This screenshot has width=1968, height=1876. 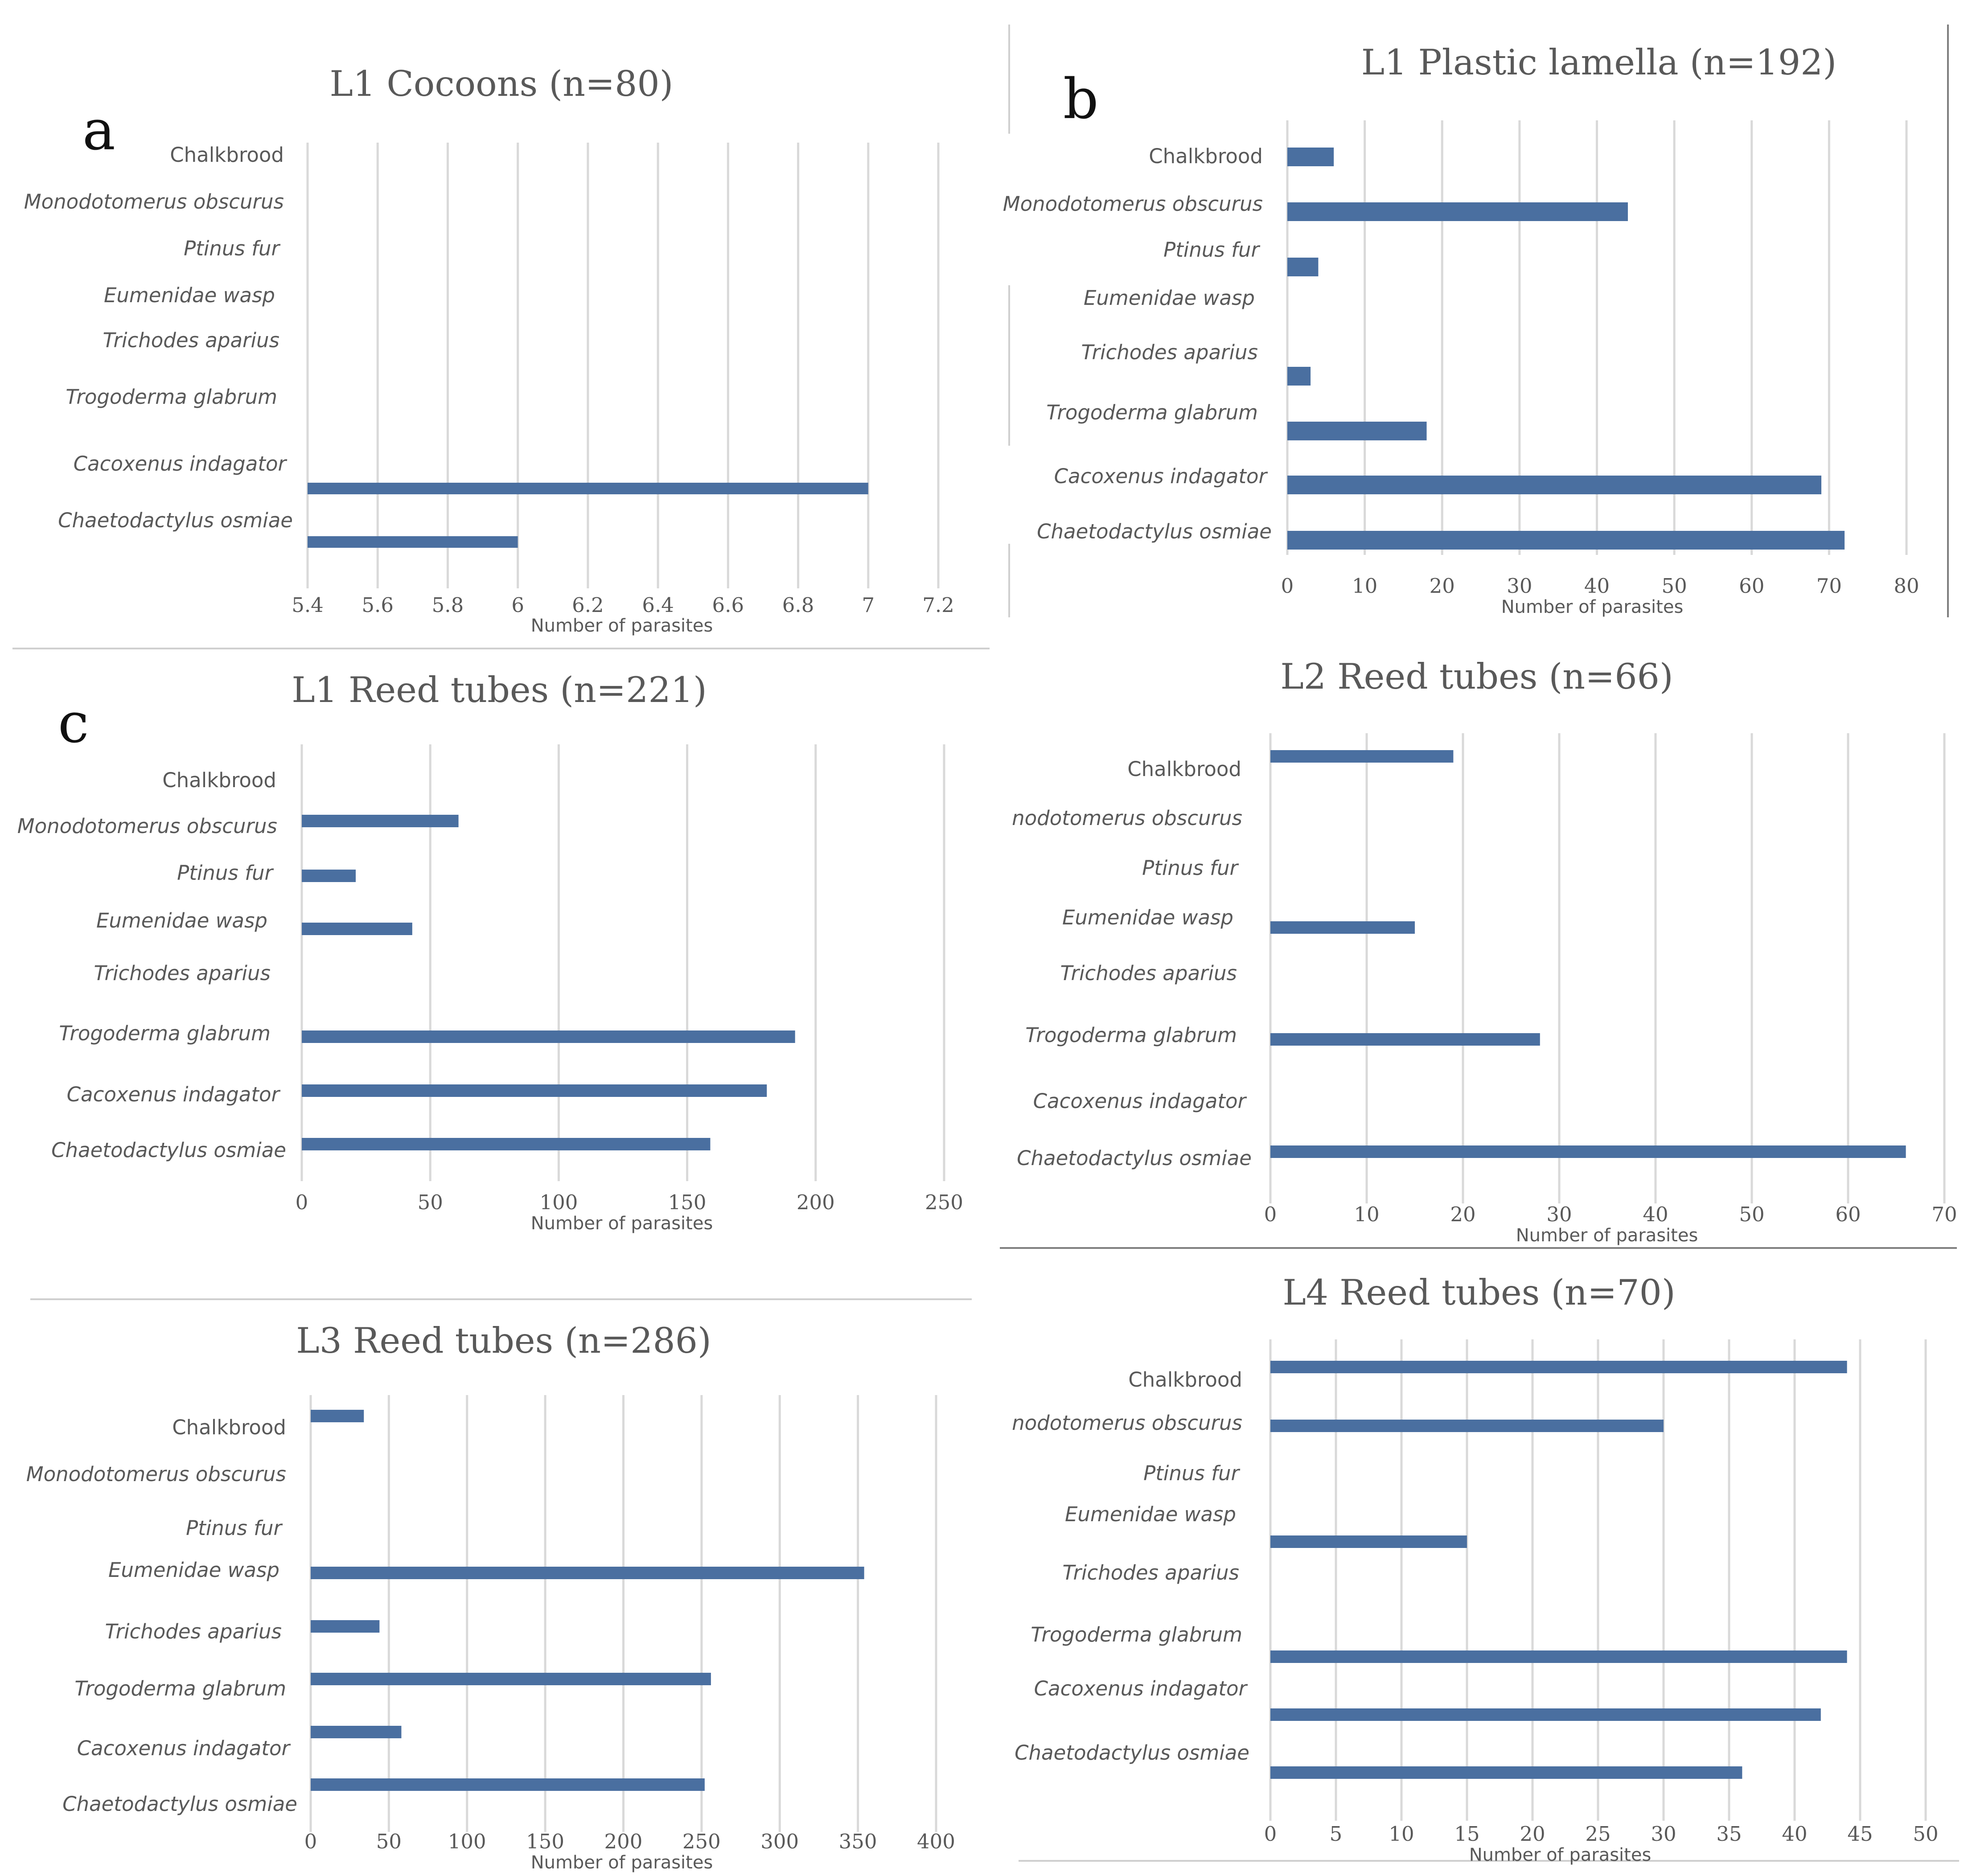 What do you see at coordinates (779, 1841) in the screenshot?
I see `x-tick-label: 300` at bounding box center [779, 1841].